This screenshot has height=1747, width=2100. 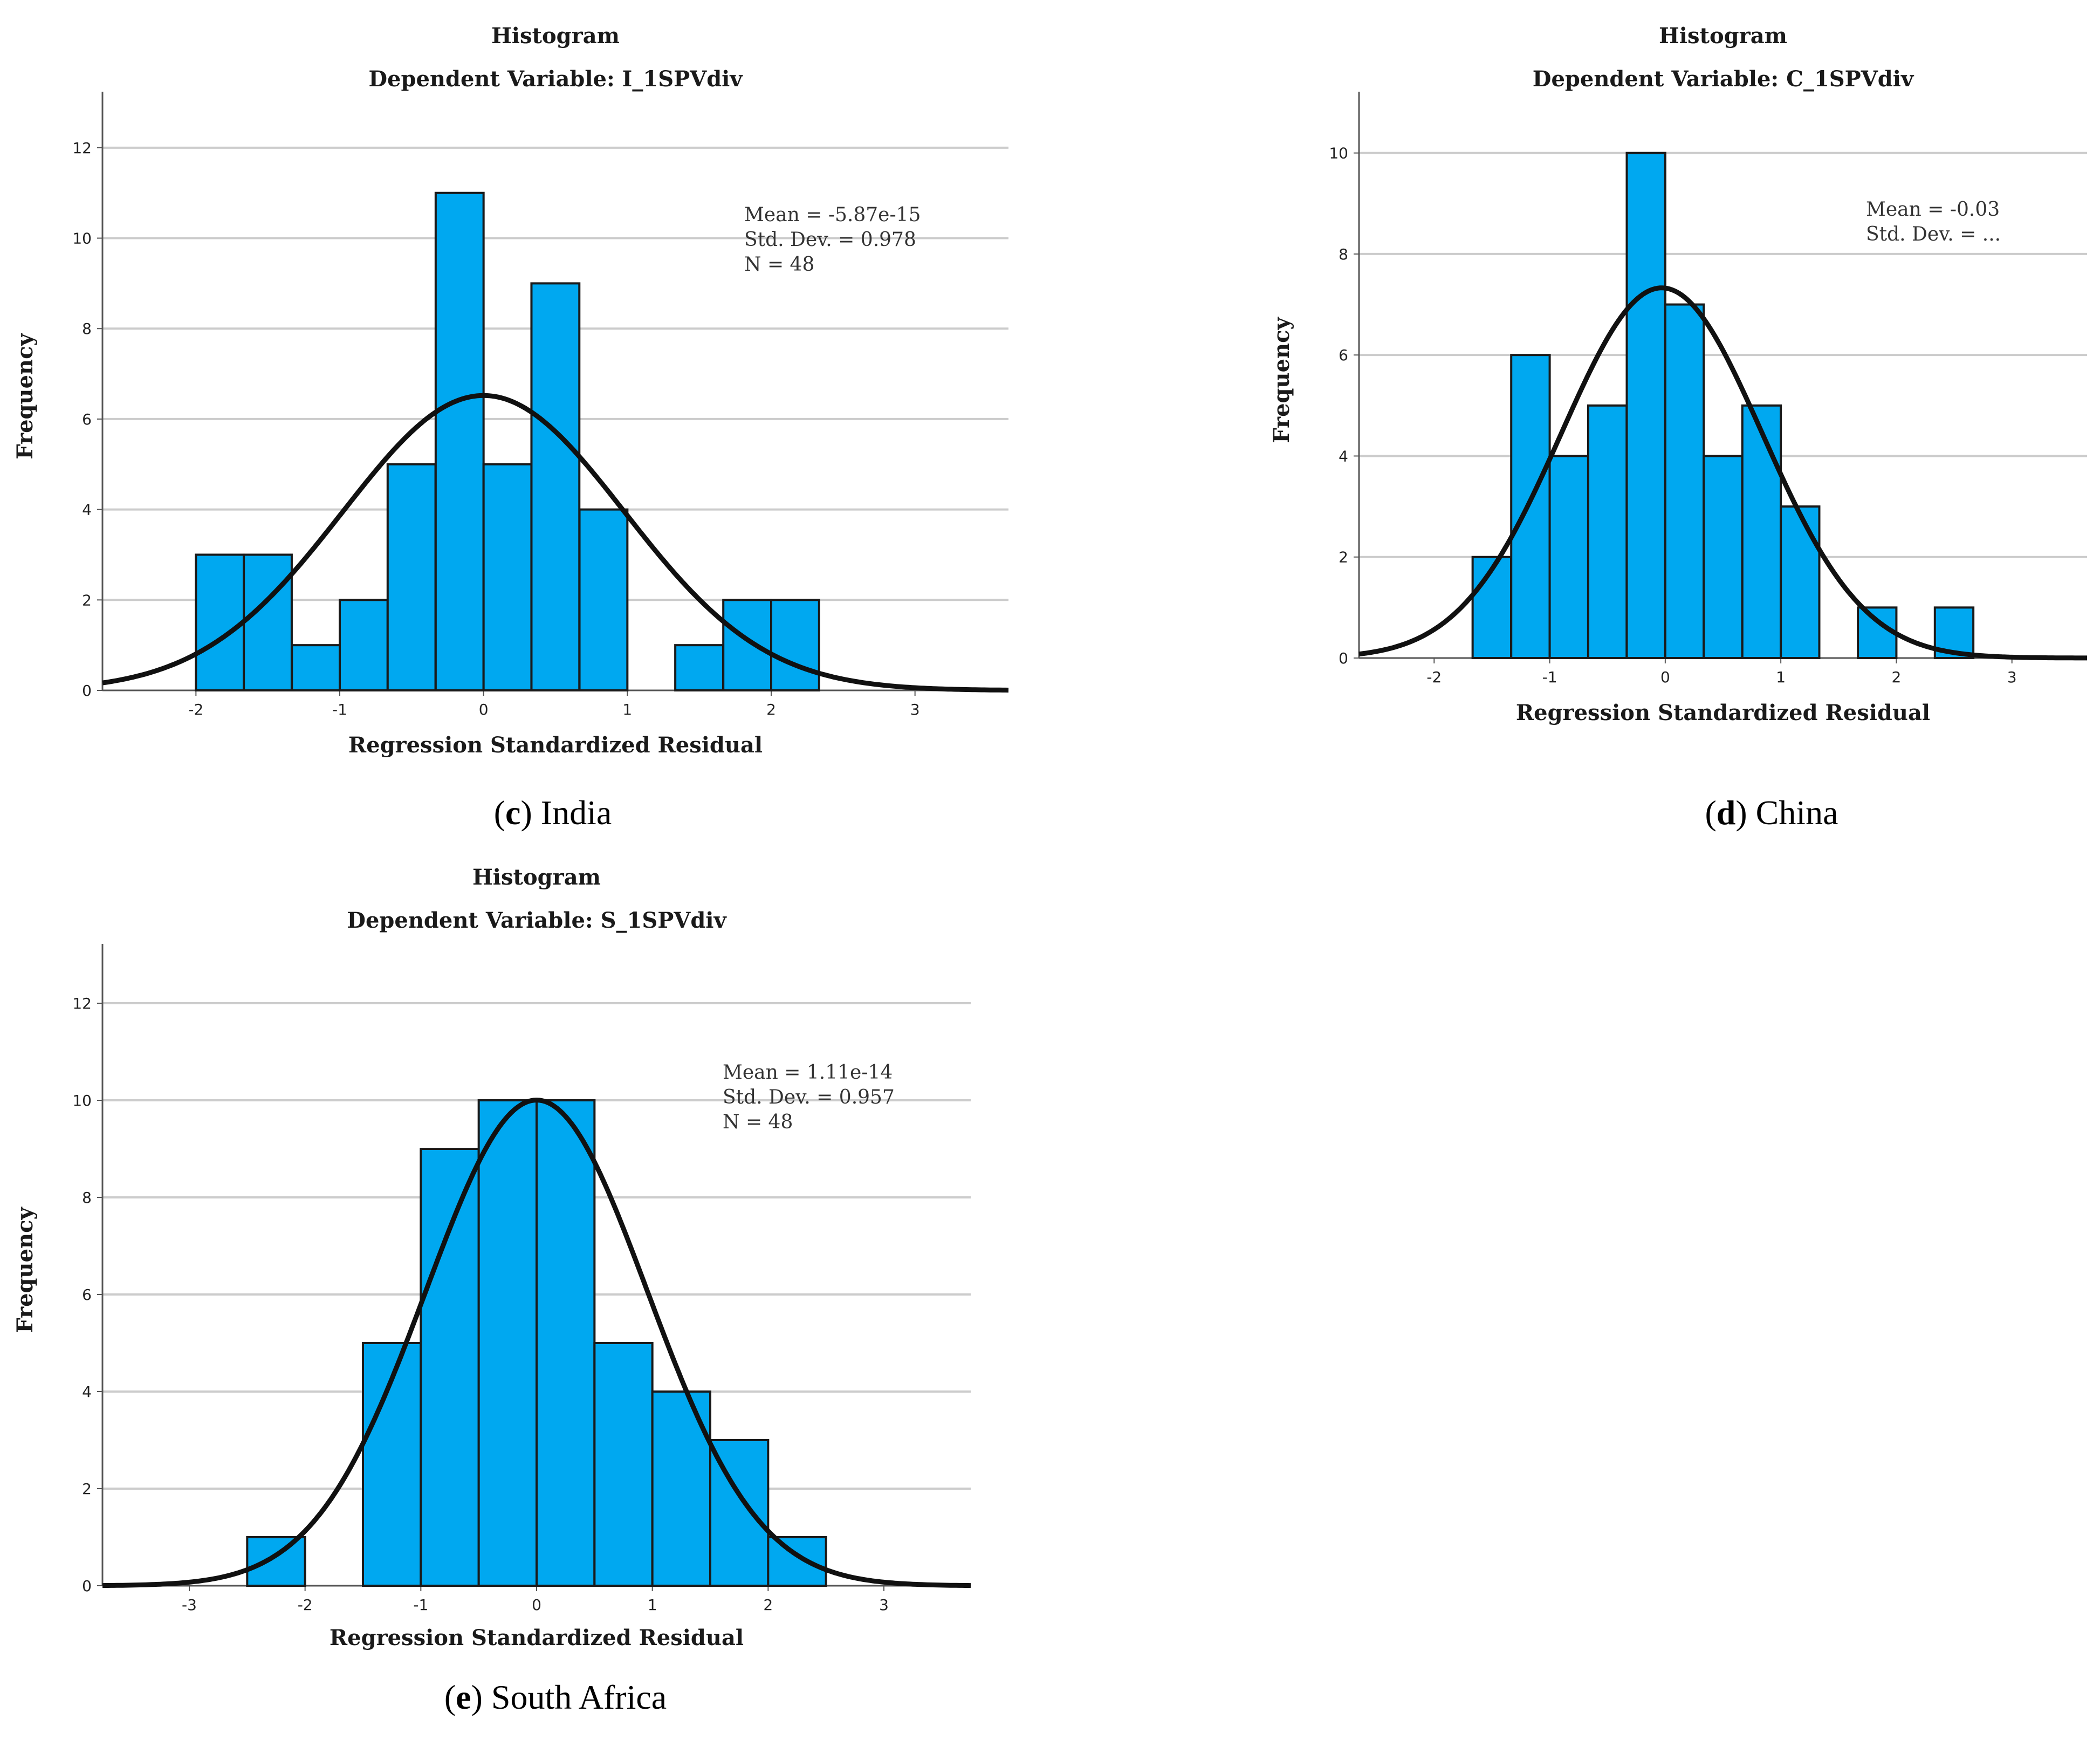 What do you see at coordinates (830, 240) in the screenshot?
I see `stats-line: Std. Dev. = 0.978` at bounding box center [830, 240].